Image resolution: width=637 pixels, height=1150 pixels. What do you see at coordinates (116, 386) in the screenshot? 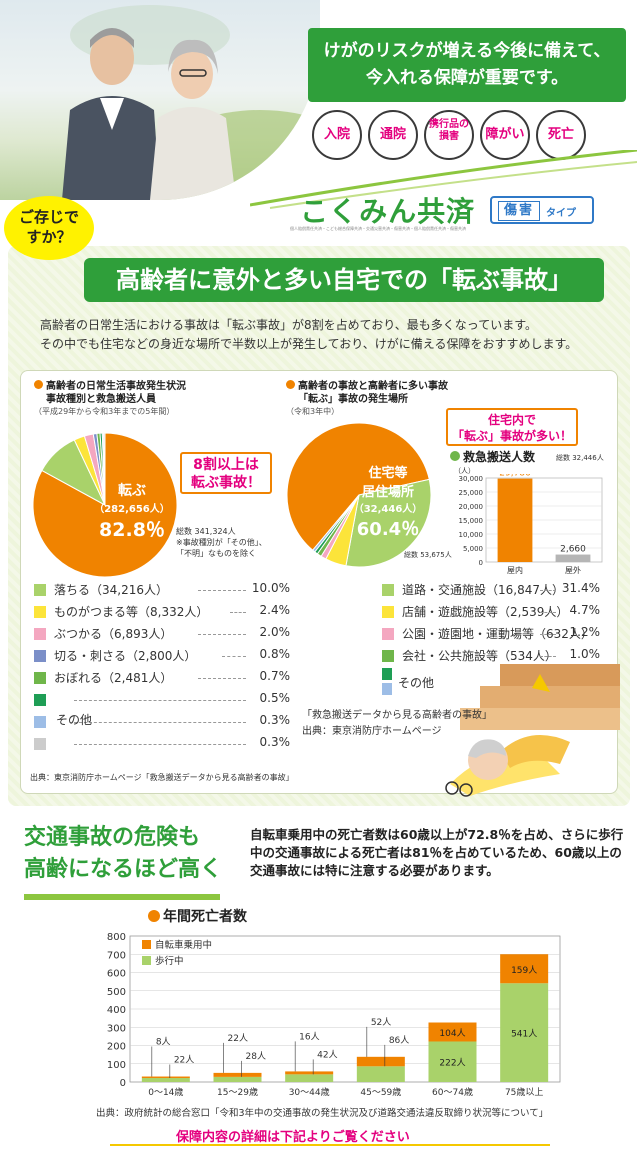
I see `left-chart-title1: 高齢者の日常生活事故発生状況` at bounding box center [116, 386].